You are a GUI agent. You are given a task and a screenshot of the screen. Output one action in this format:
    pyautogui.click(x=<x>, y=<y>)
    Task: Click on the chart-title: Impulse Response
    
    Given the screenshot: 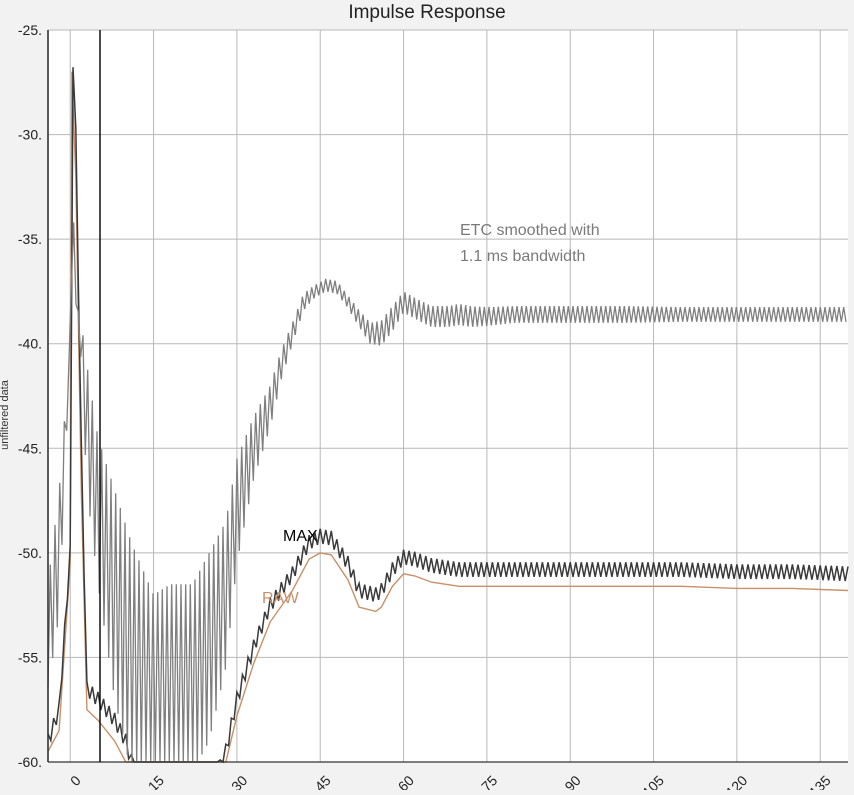 What is the action you would take?
    pyautogui.click(x=426, y=12)
    